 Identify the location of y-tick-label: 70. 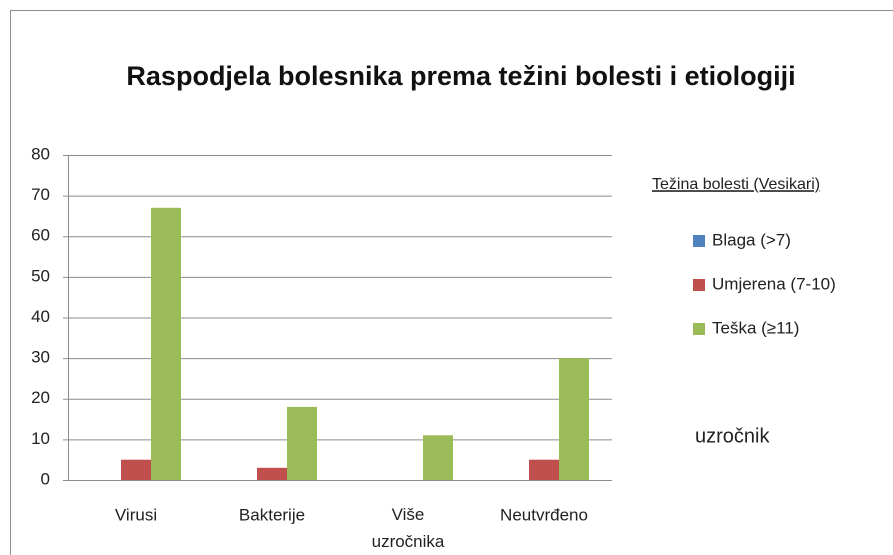
(40, 194).